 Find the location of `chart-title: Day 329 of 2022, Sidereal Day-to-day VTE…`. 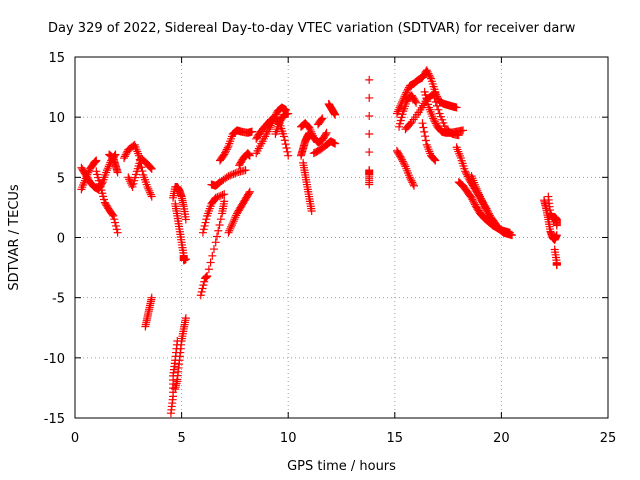

chart-title: Day 329 of 2022, Sidereal Day-to-day VTE… is located at coordinates (312, 28).